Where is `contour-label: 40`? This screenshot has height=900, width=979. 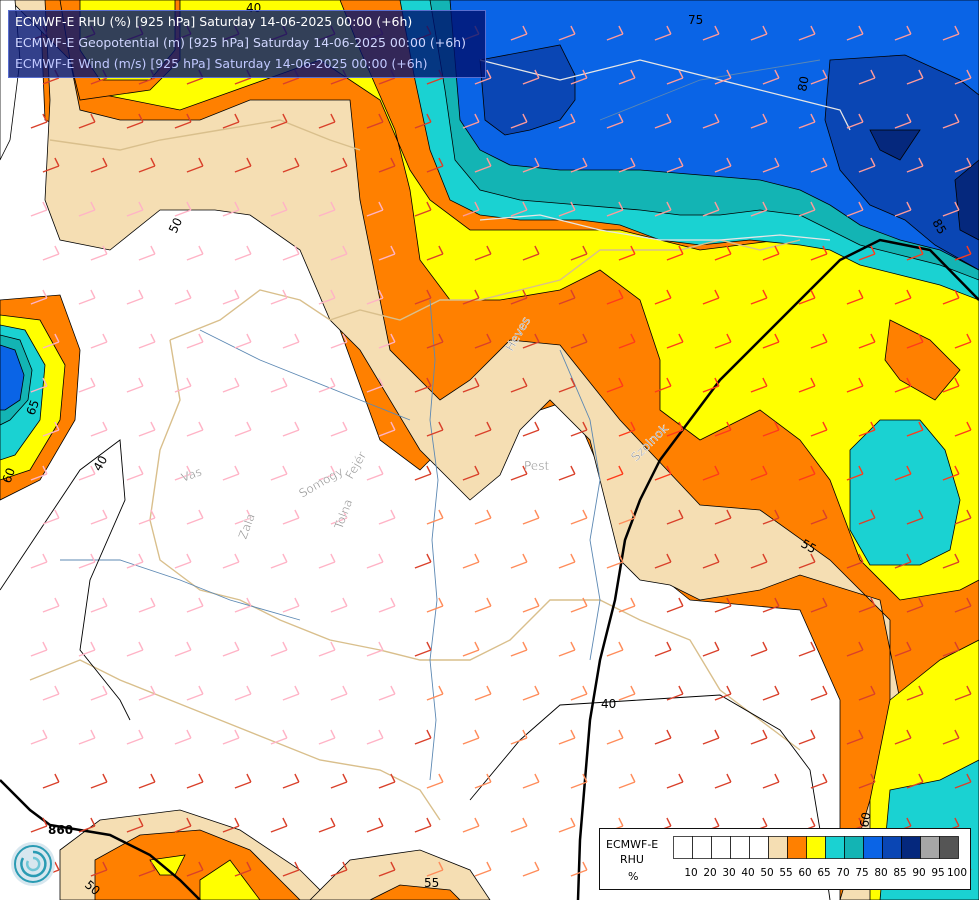 contour-label: 40 is located at coordinates (608, 704).